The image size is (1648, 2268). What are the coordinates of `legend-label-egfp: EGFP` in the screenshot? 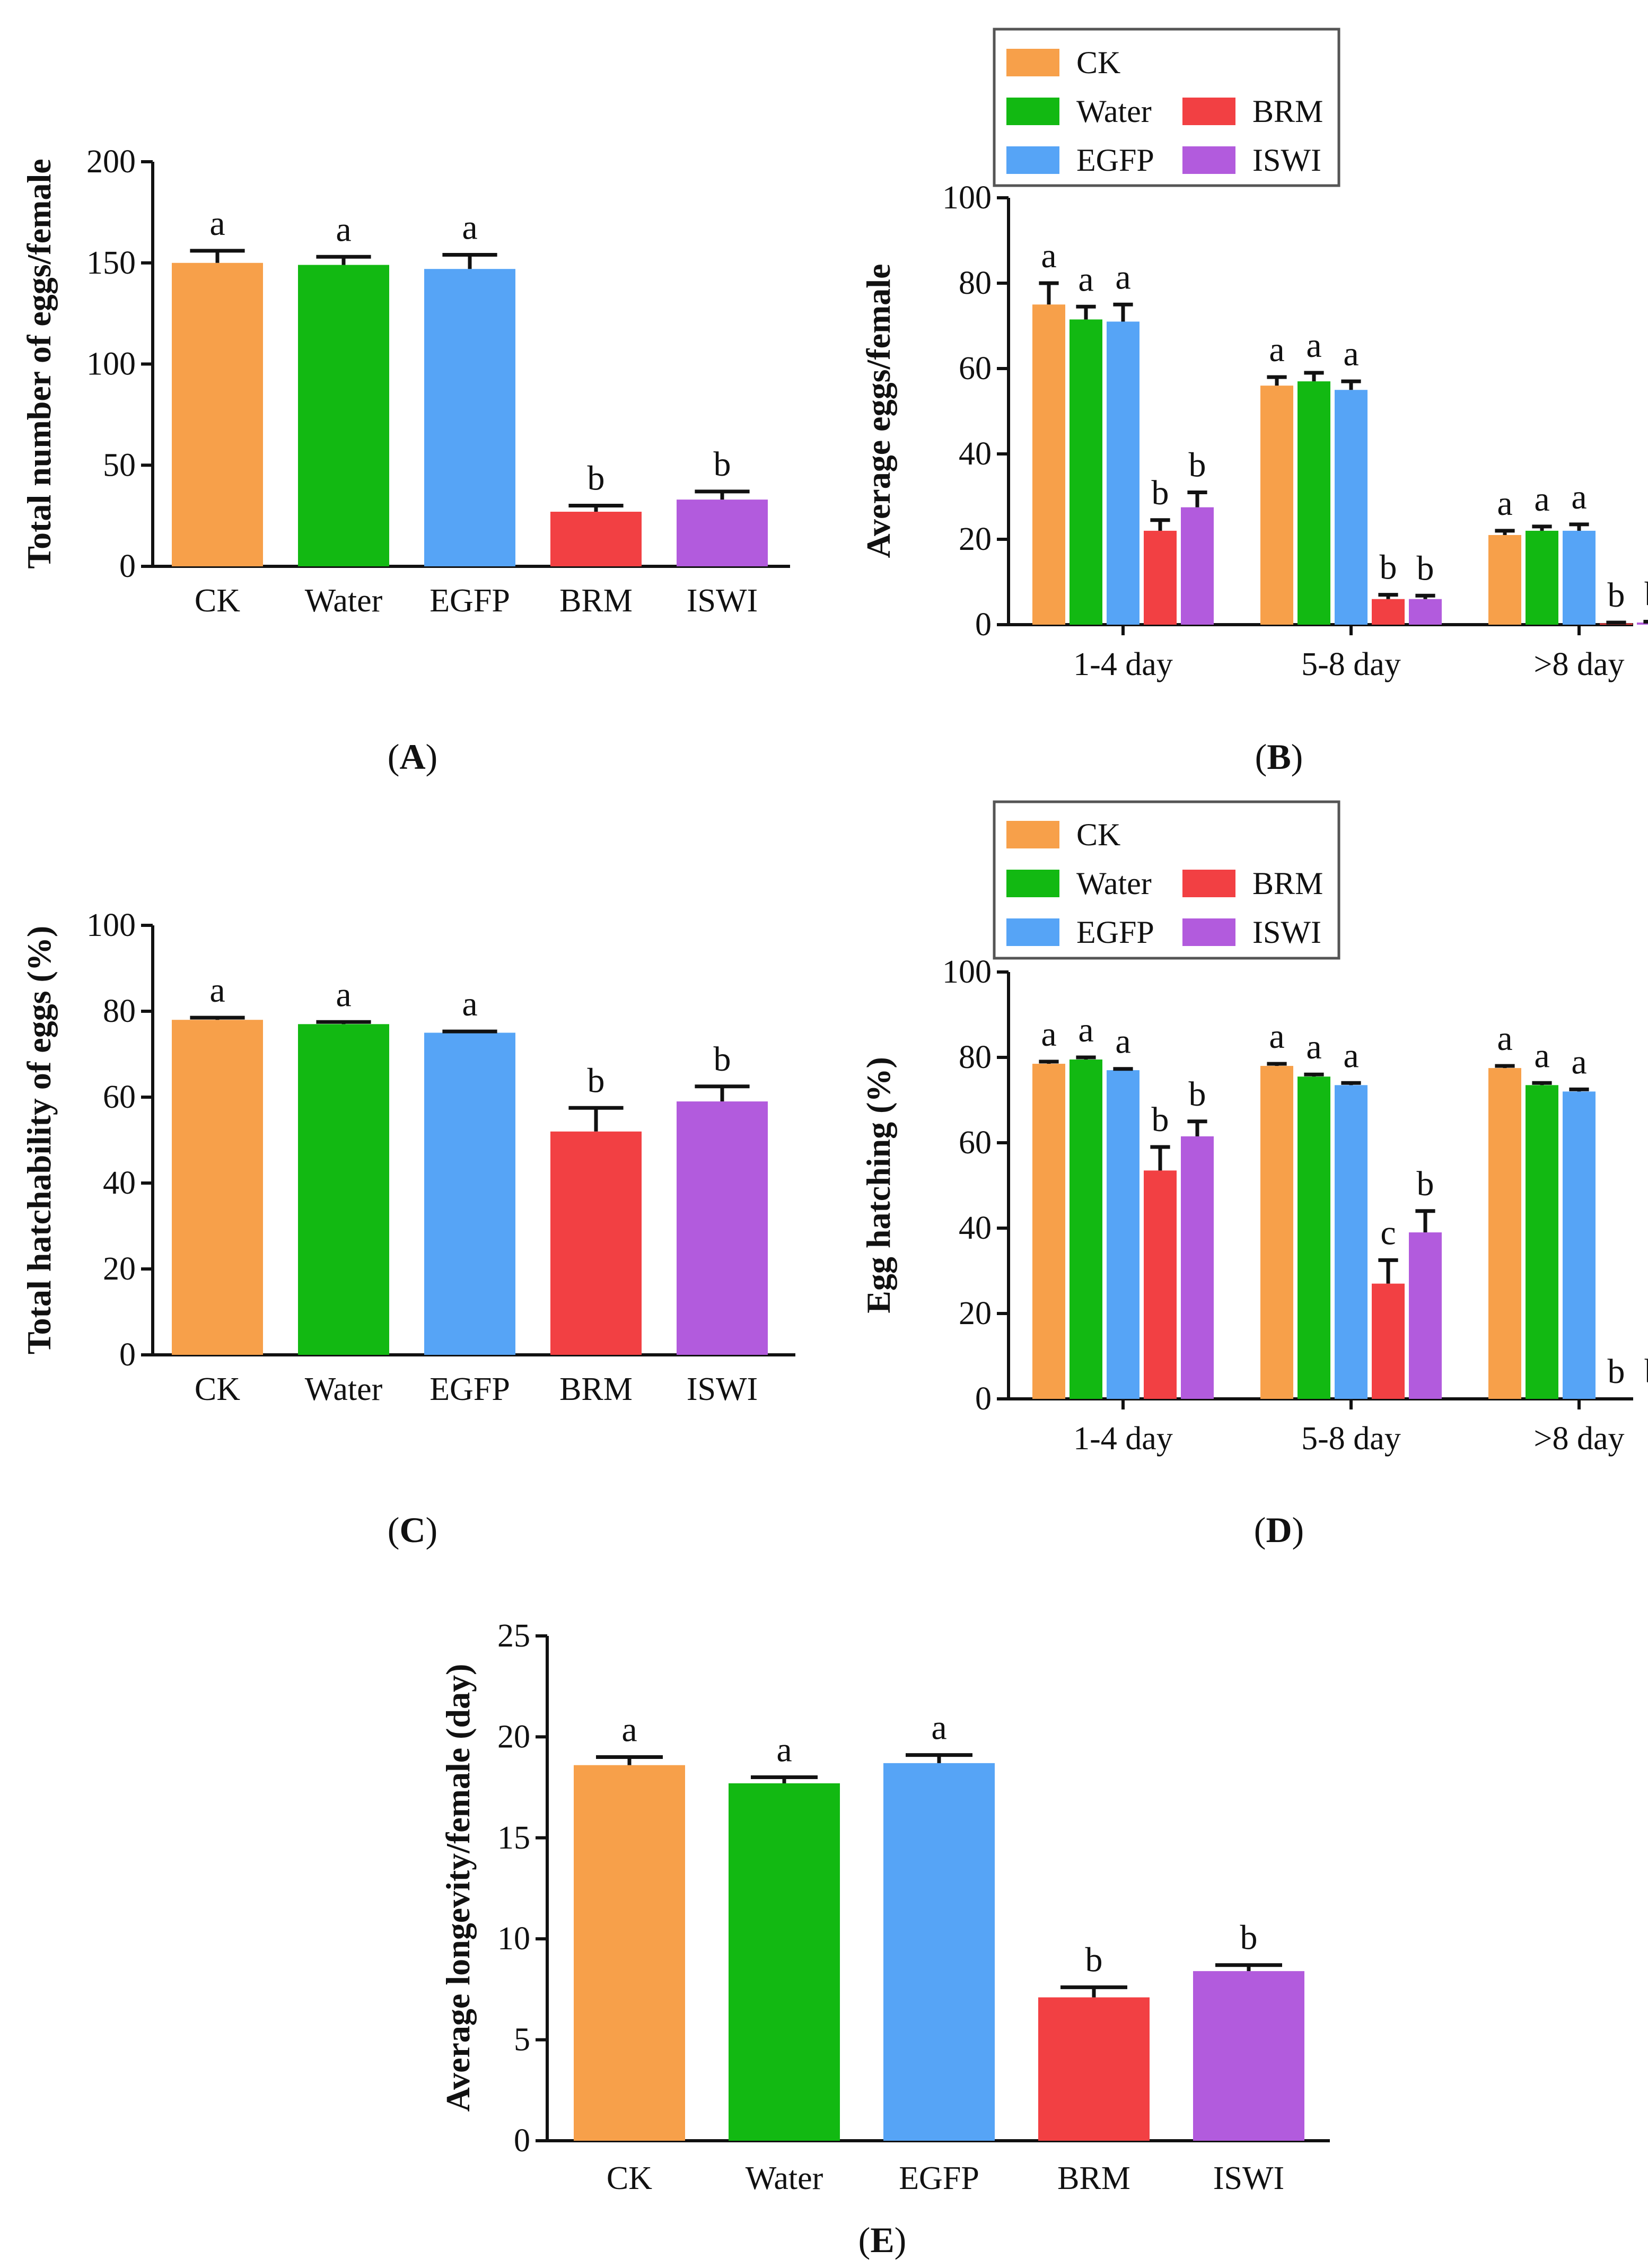 It's located at (1115, 160).